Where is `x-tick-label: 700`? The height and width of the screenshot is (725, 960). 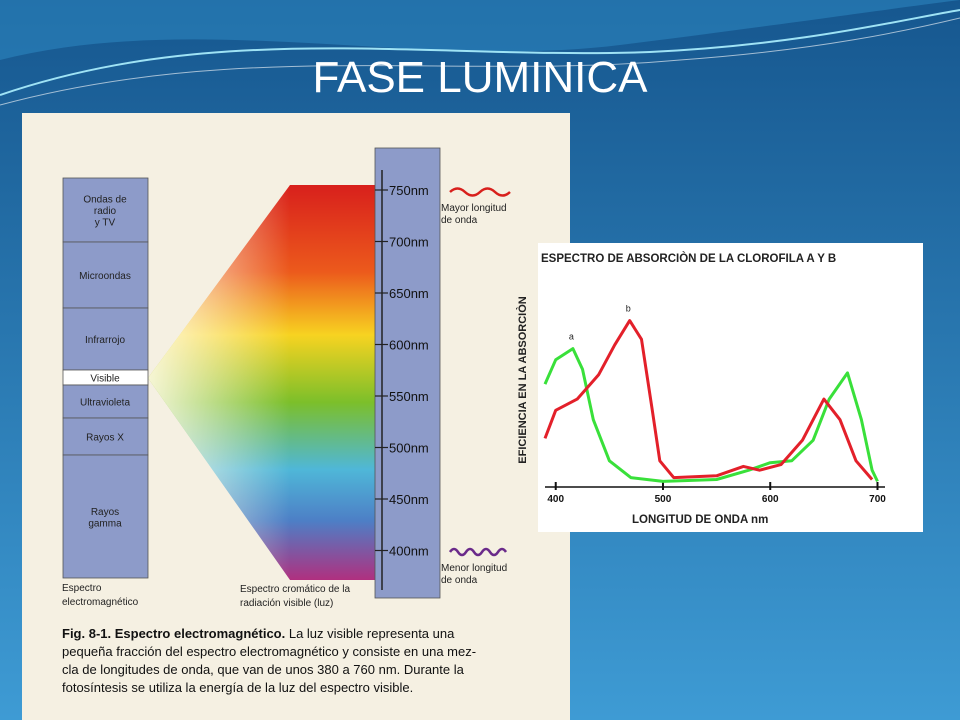
x-tick-label: 700 is located at coordinates (877, 499).